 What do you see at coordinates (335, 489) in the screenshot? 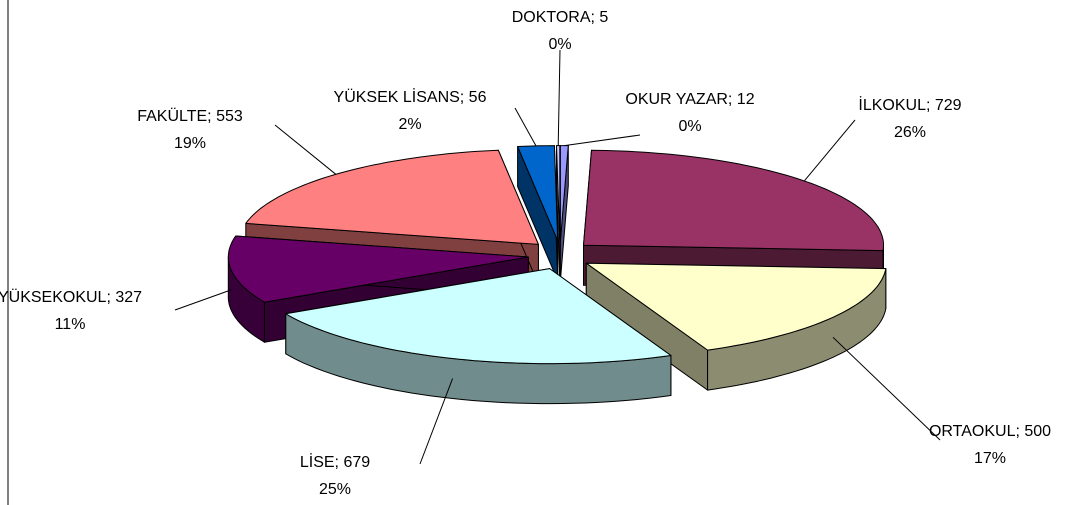
I see `percent-label: 25%` at bounding box center [335, 489].